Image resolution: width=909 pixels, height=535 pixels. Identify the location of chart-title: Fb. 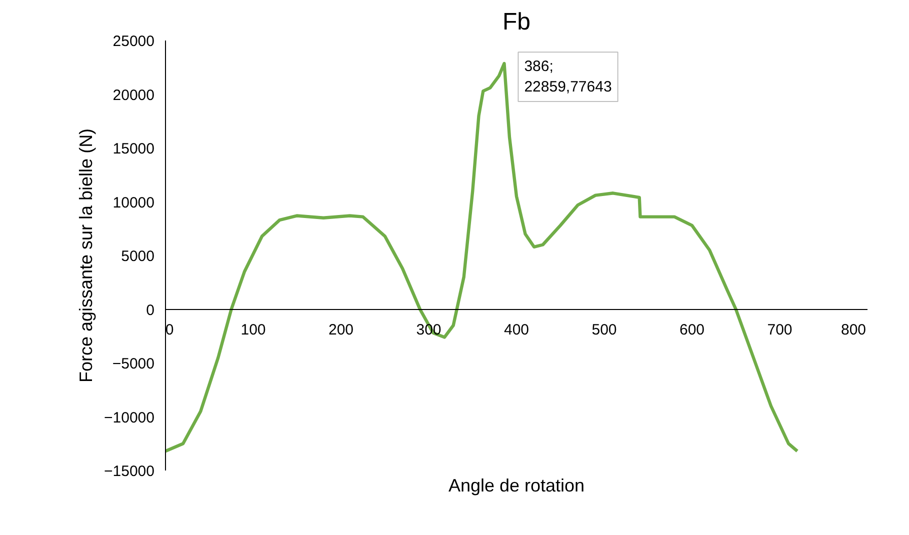
(516, 22).